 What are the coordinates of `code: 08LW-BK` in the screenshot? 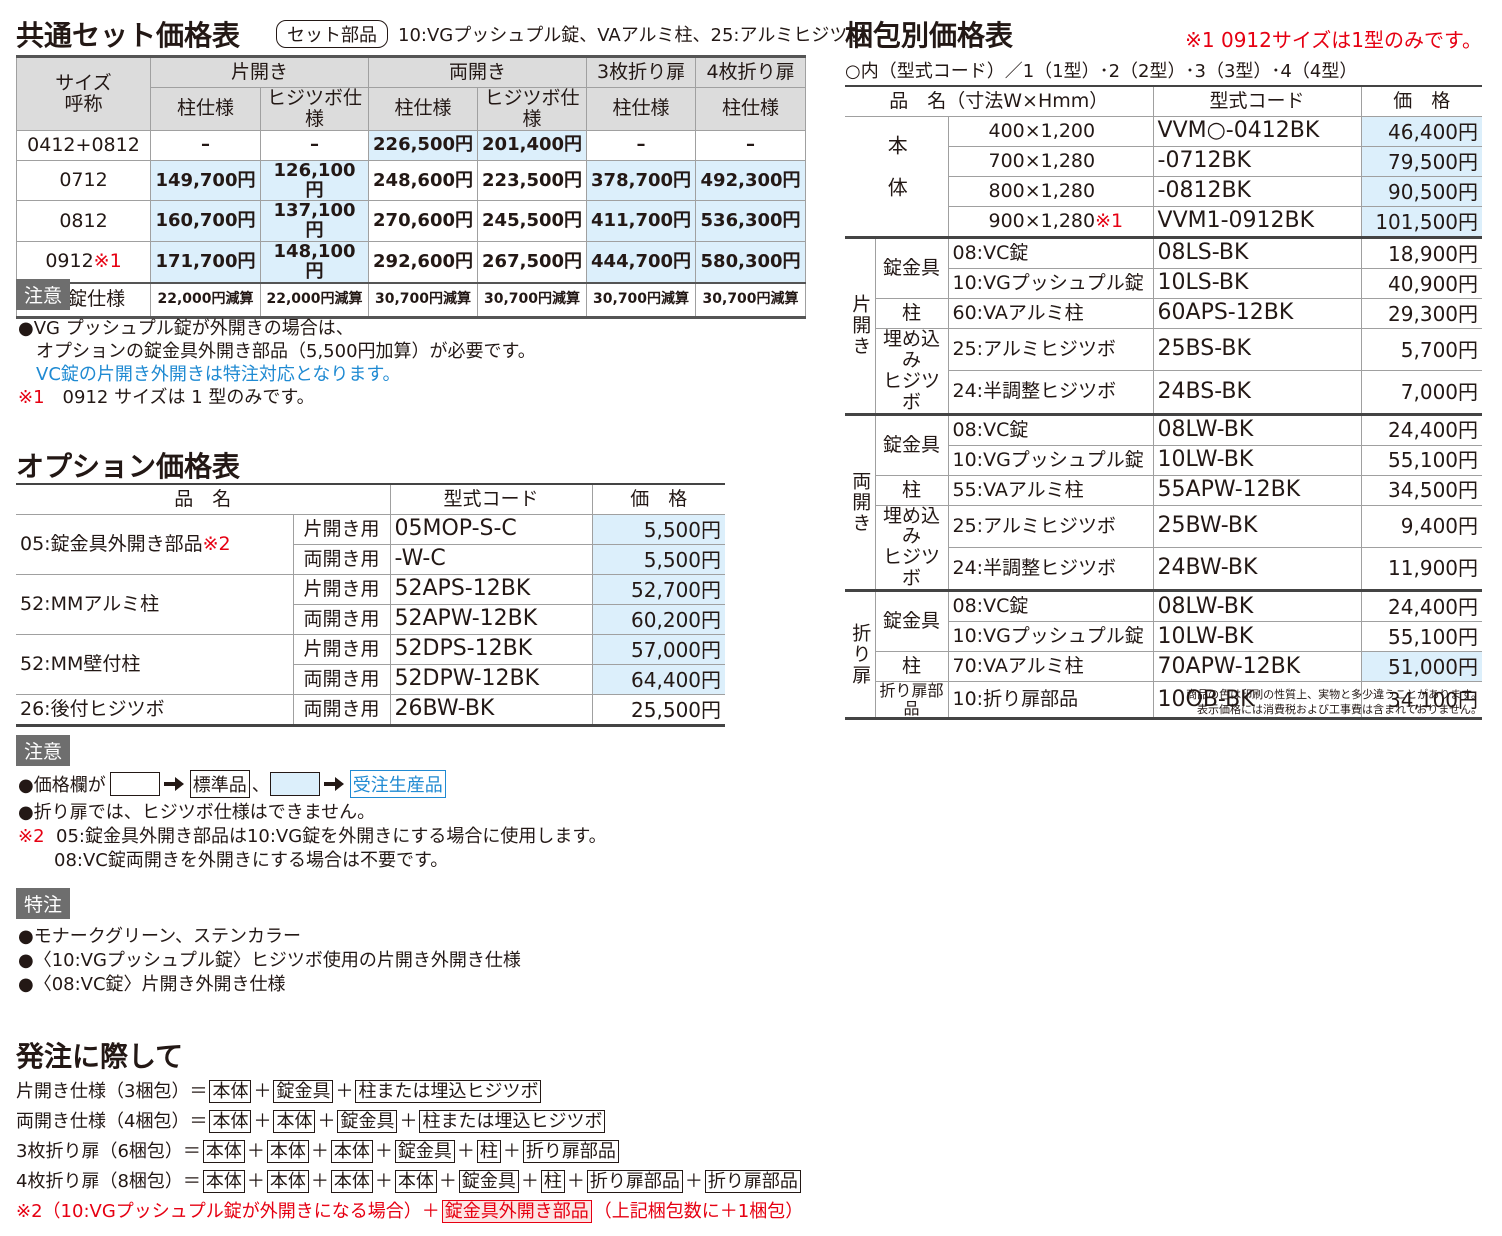 It's located at (1257, 429).